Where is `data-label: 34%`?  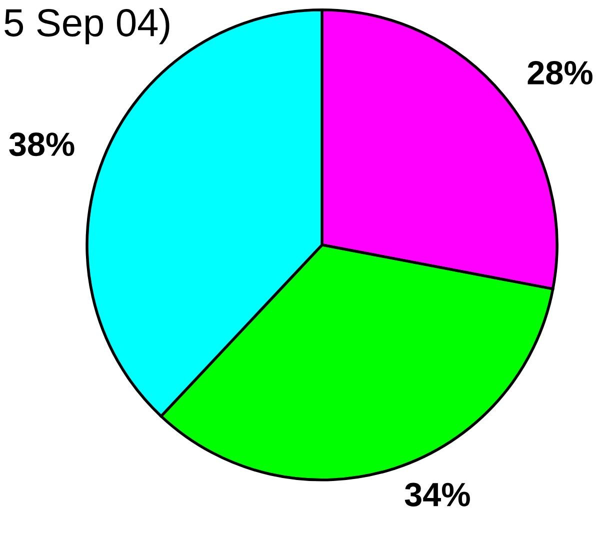 data-label: 34% is located at coordinates (437, 494).